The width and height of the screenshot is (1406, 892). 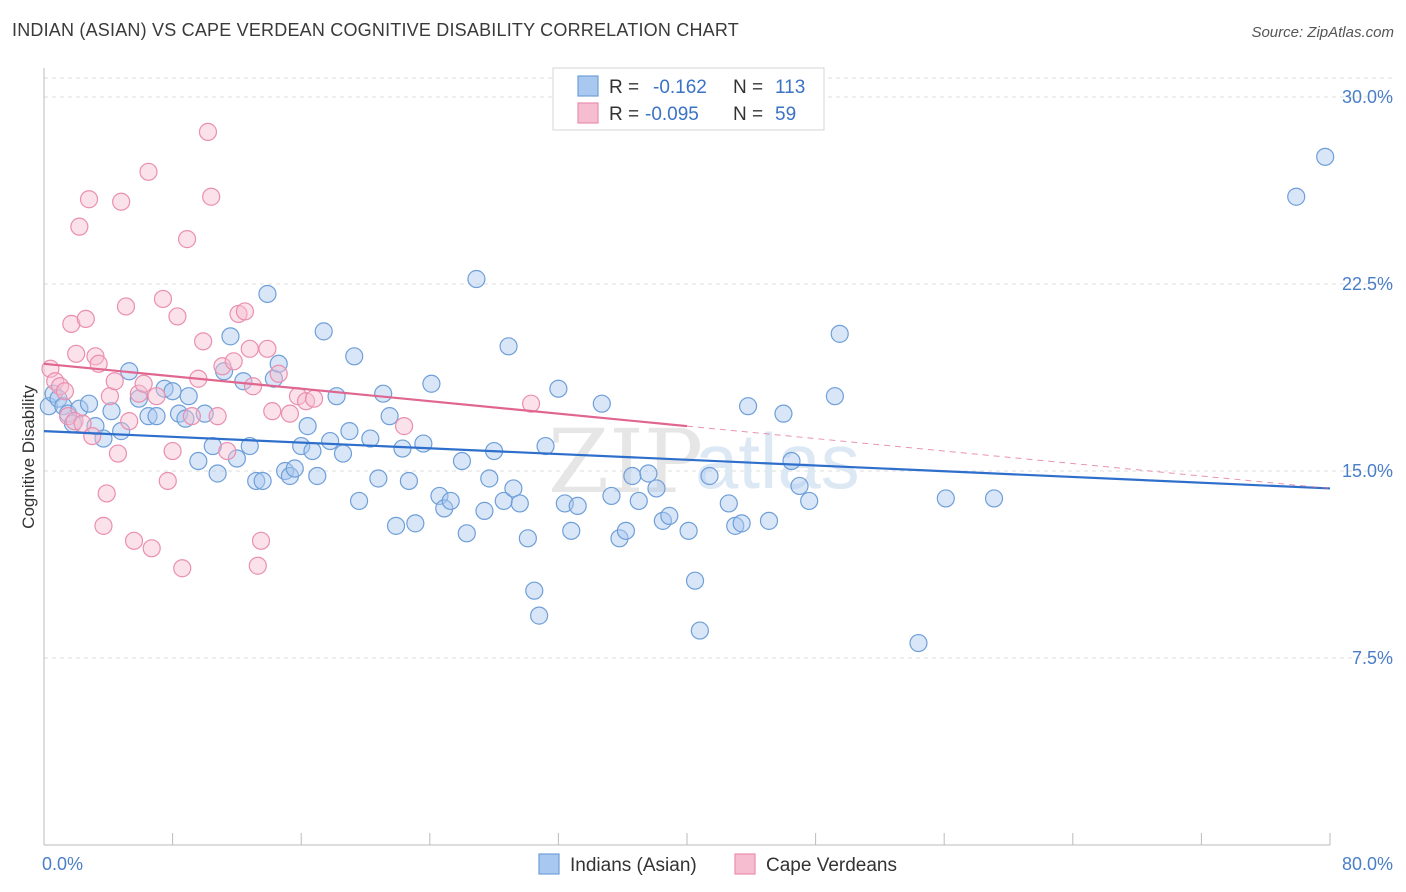 What do you see at coordinates (625, 461) in the screenshot?
I see `watermark-zip: ZIP` at bounding box center [625, 461].